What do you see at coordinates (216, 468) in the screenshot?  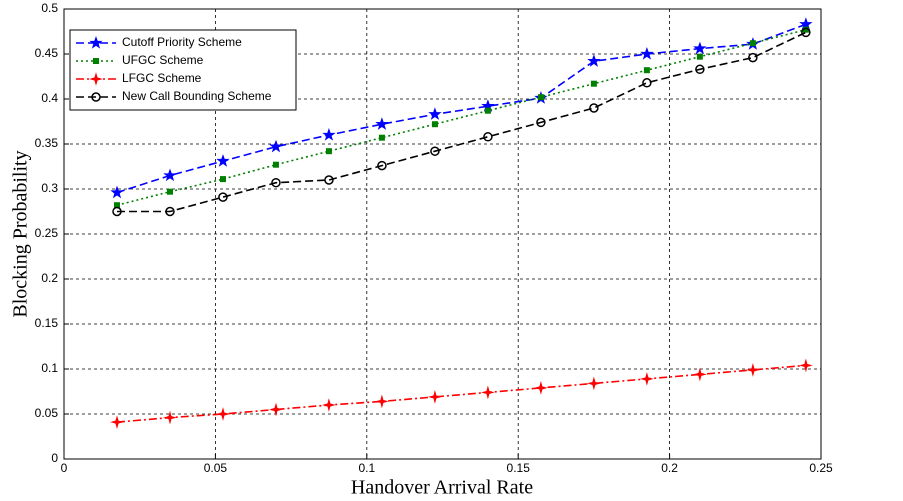 I see `x-tick-label: 0.05` at bounding box center [216, 468].